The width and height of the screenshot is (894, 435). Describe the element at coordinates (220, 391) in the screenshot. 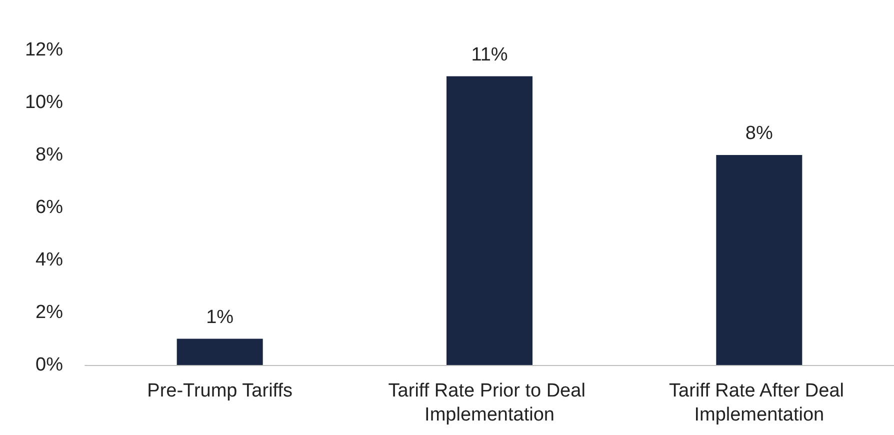

I see `x-tick-label: Pre-Trump Tariffs` at that location.